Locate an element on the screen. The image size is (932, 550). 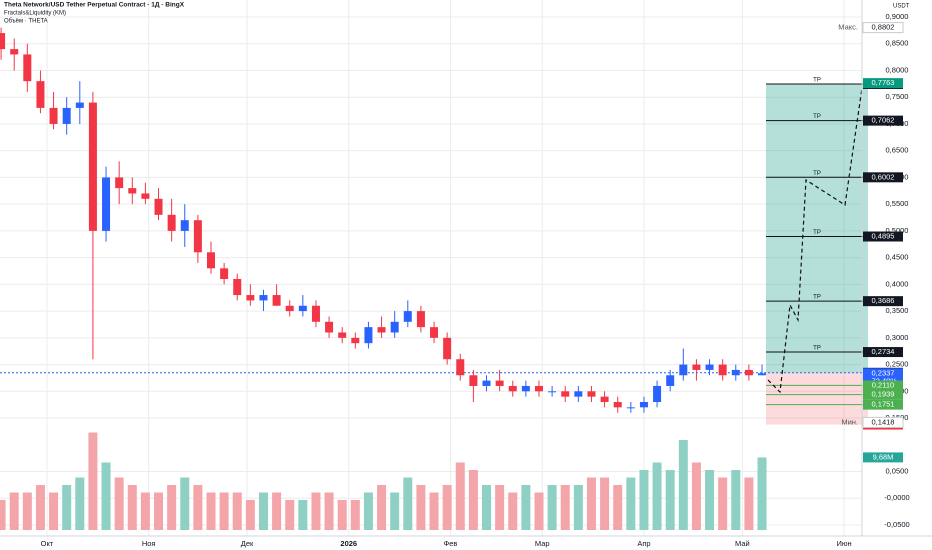
y-tick-label: 0,0500 is located at coordinates (897, 470).